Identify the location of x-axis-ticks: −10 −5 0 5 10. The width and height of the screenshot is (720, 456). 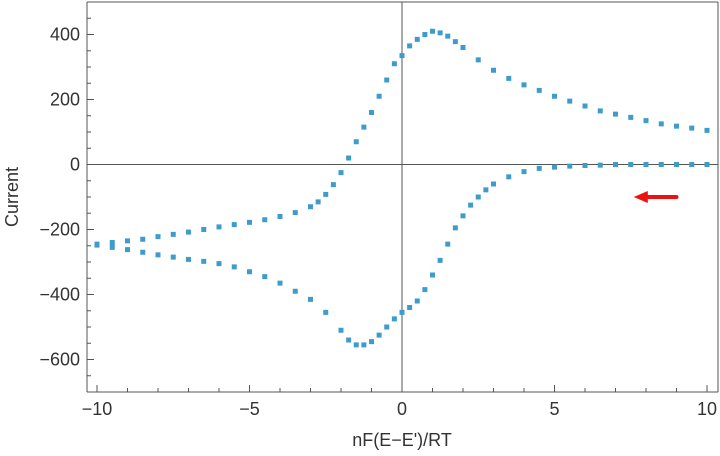
(399, 402).